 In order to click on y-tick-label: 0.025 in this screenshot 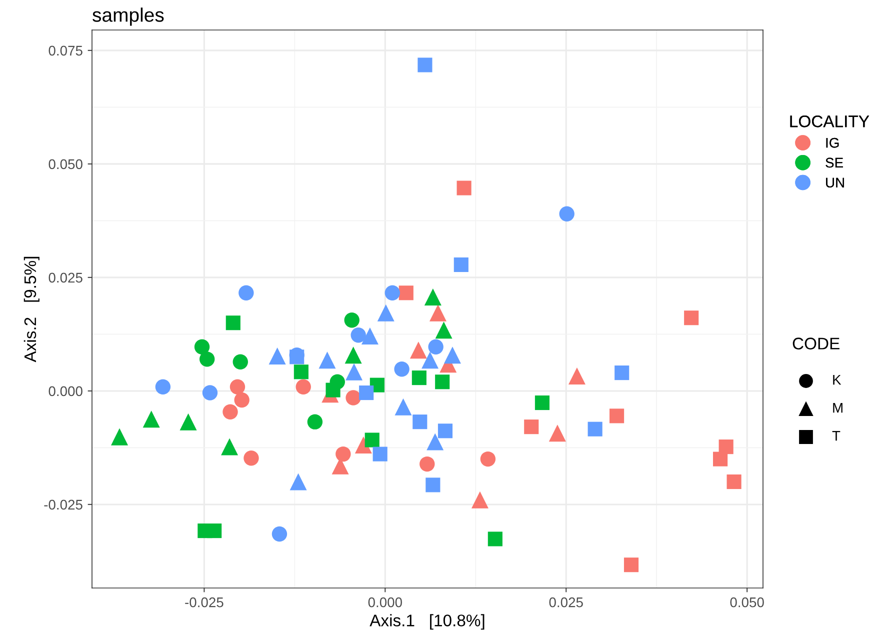, I will do `click(65, 277)`.